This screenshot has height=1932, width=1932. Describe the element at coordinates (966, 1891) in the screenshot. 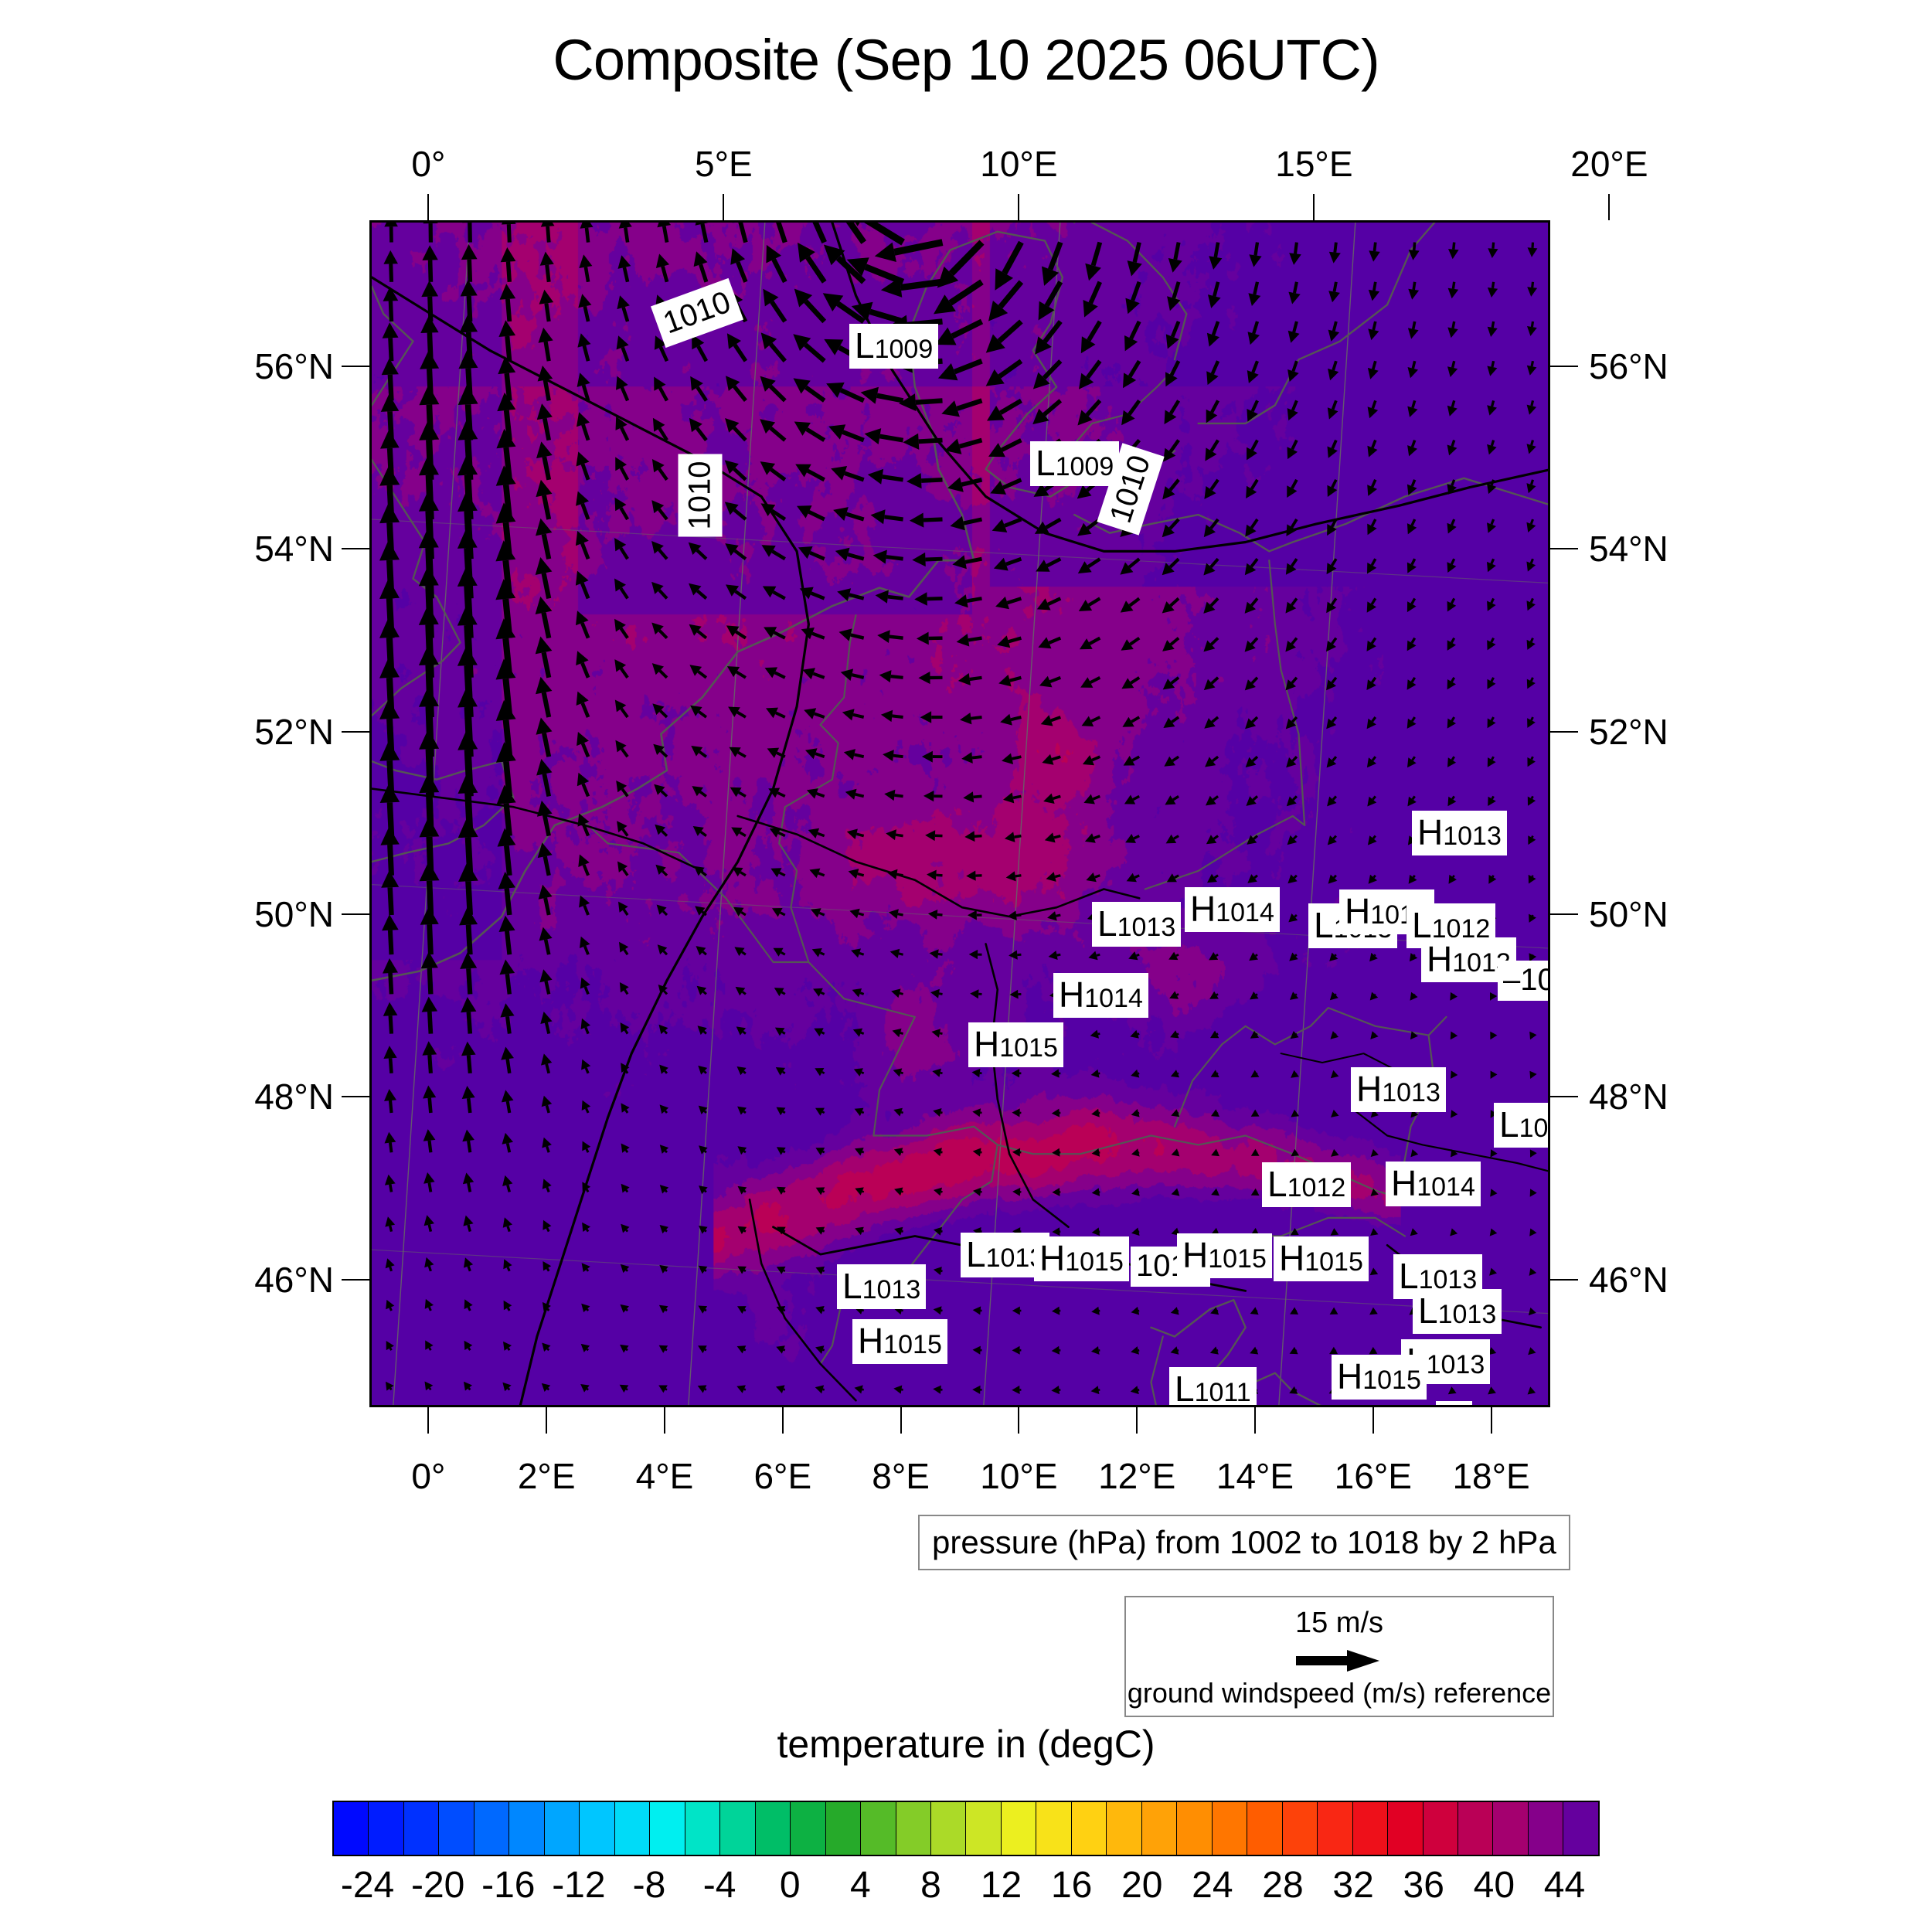

I see `colorbar-tick-labels: -24 -20 -16 -12 -8 -4 0 4 8 12 16 20 24 28 32 36 40 44` at that location.